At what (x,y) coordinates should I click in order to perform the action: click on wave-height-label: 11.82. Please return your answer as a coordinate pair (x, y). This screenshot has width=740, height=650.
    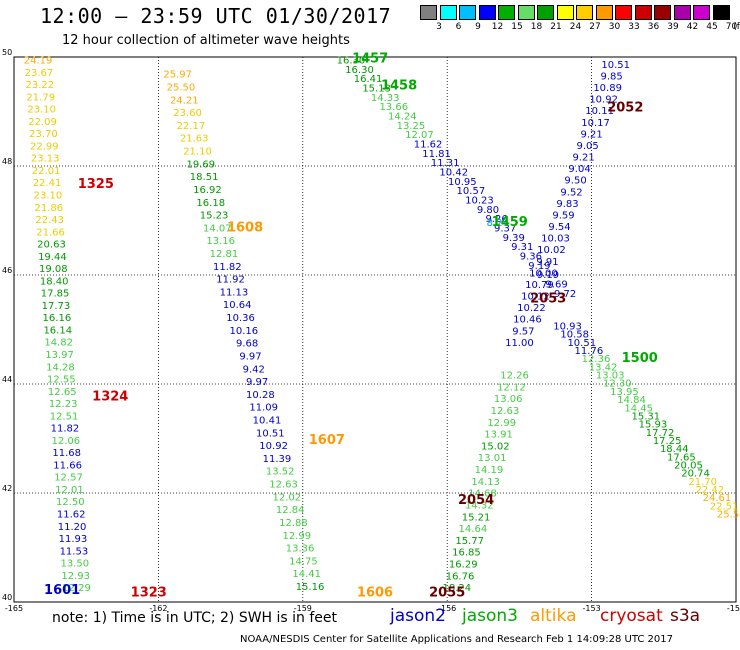
    Looking at the image, I should click on (227, 267).